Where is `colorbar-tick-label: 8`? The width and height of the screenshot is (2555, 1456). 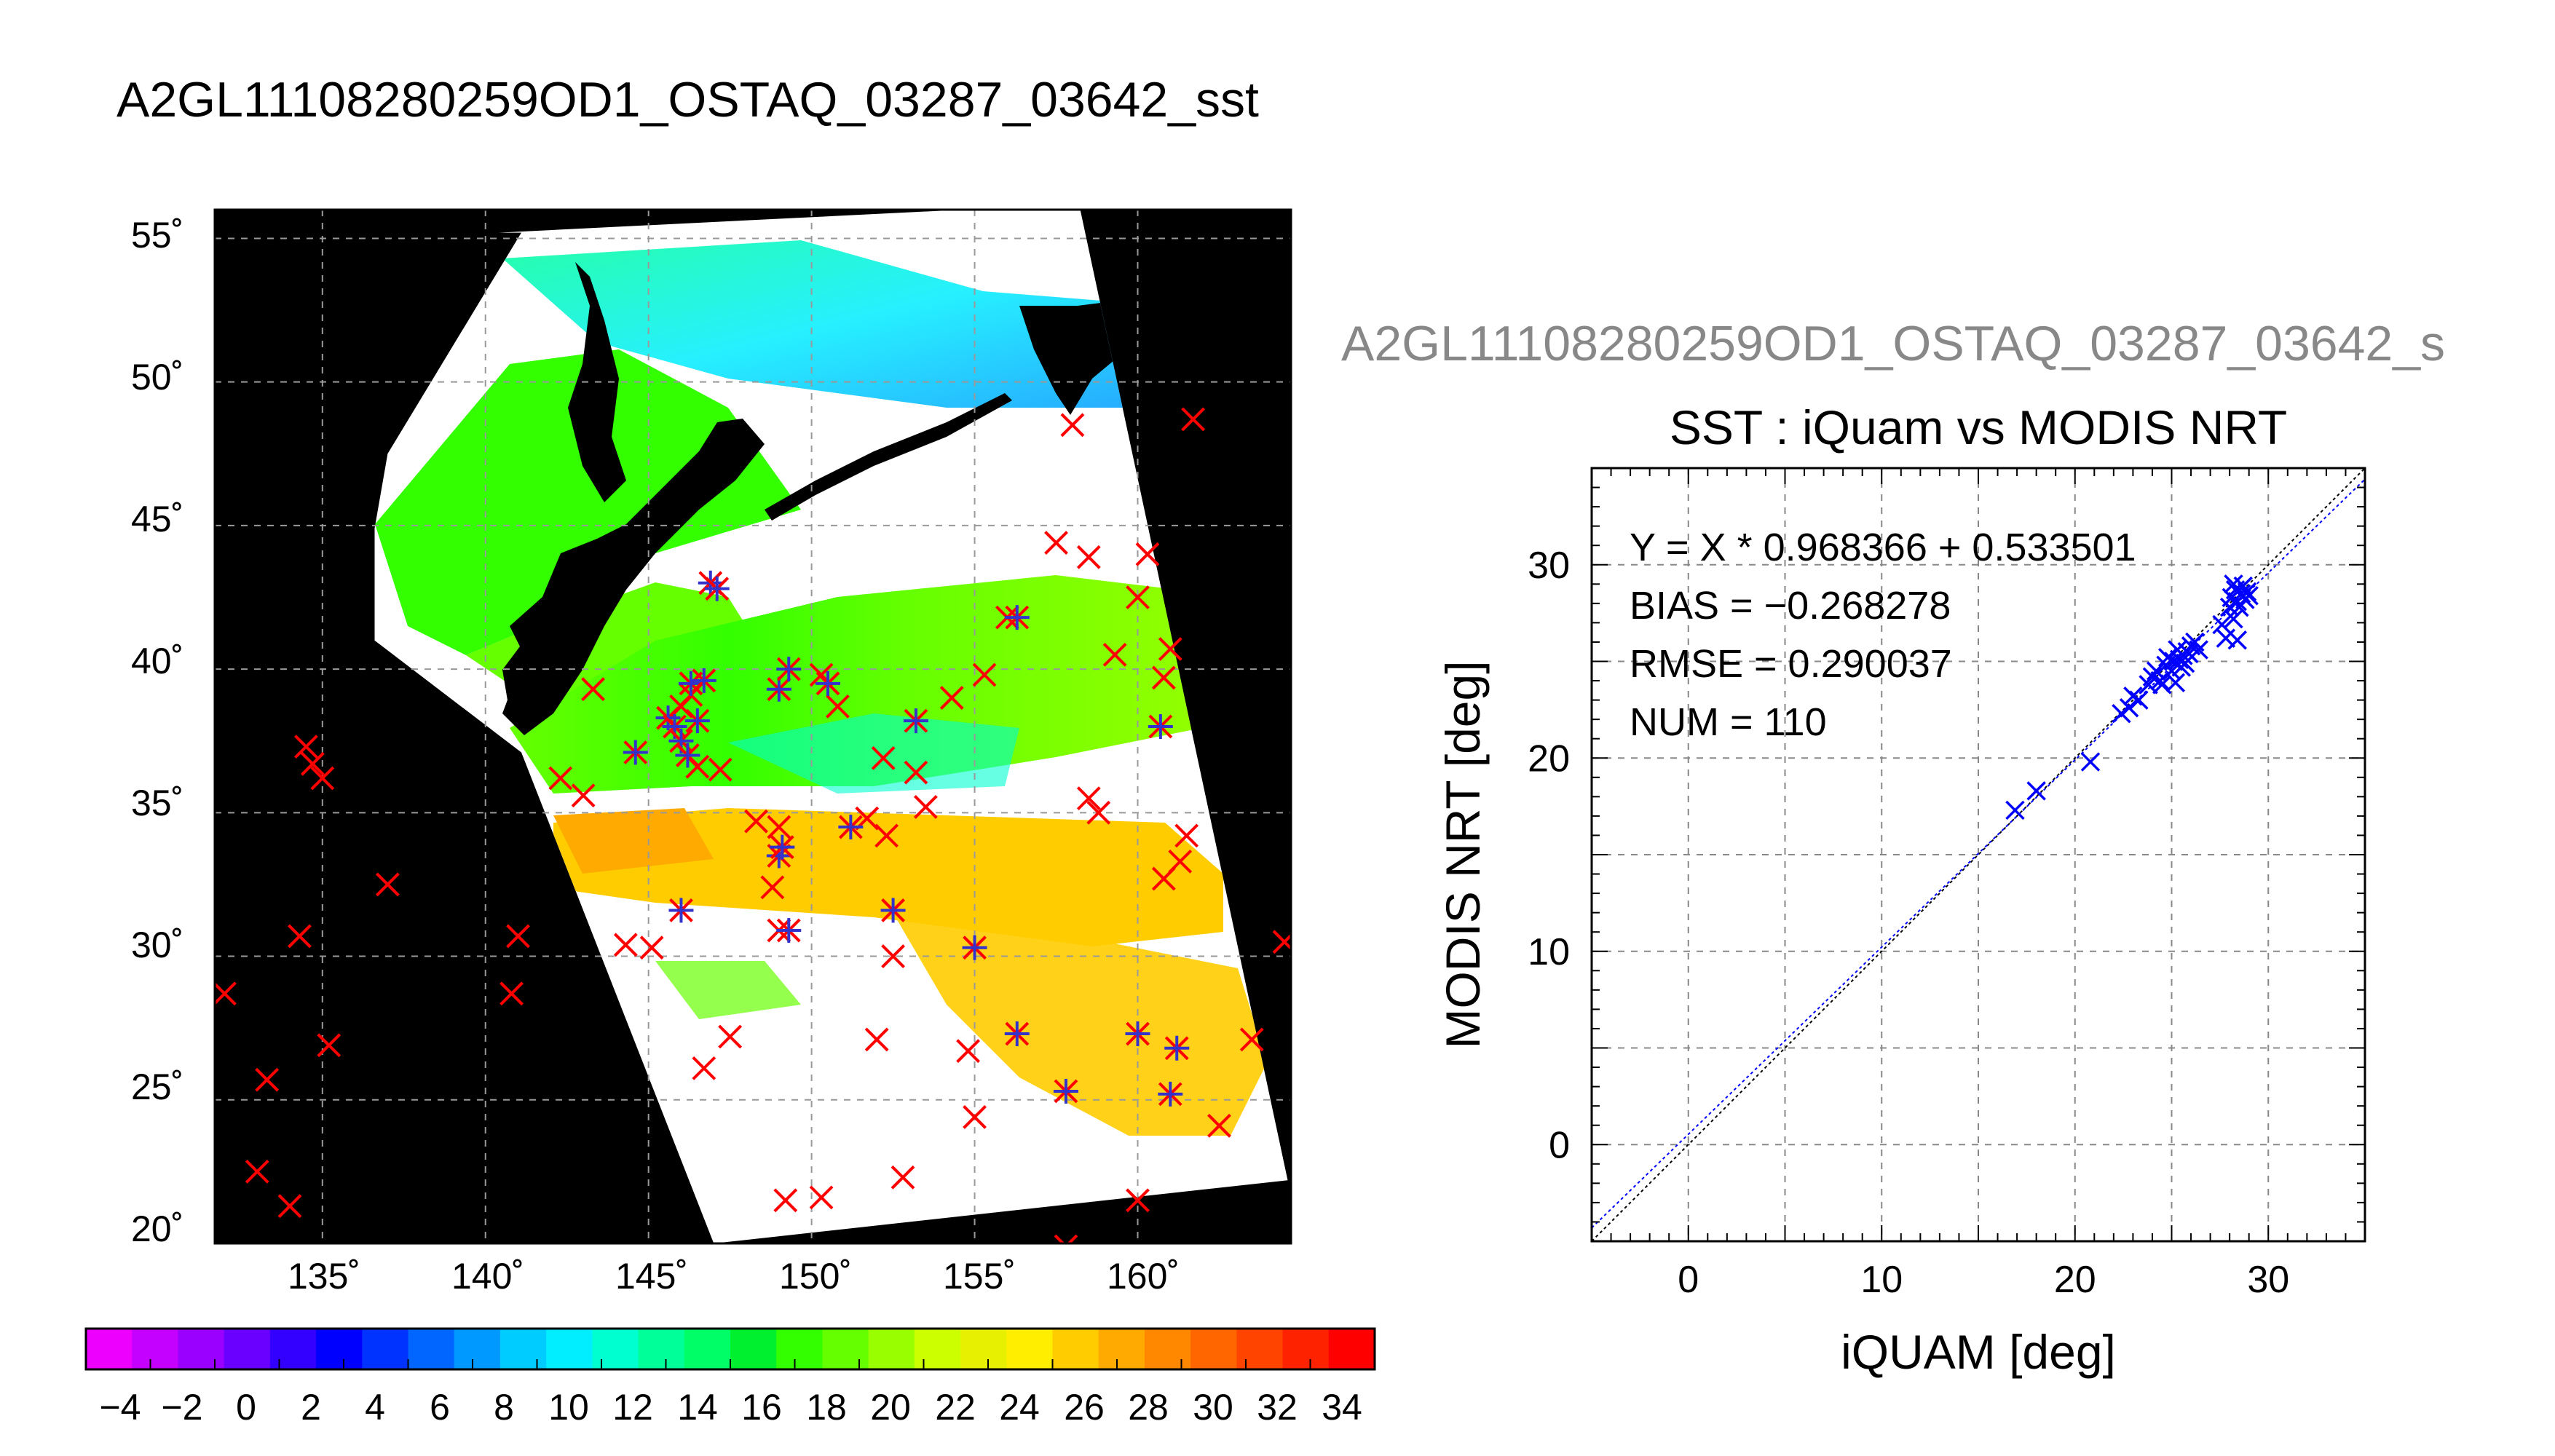 colorbar-tick-label: 8 is located at coordinates (504, 1407).